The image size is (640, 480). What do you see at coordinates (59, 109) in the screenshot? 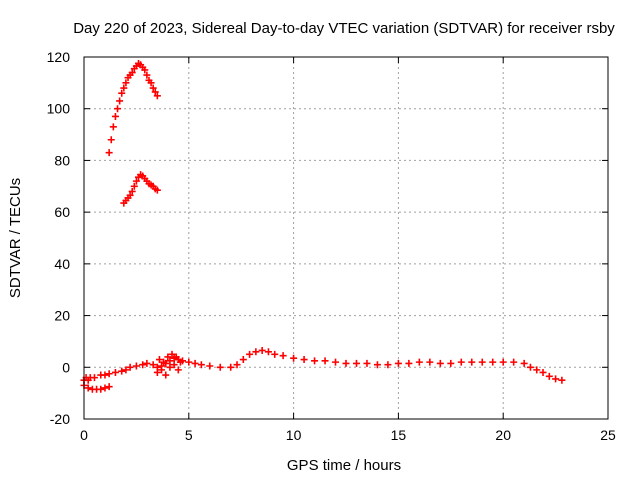
I see `y-tick-label: 100` at bounding box center [59, 109].